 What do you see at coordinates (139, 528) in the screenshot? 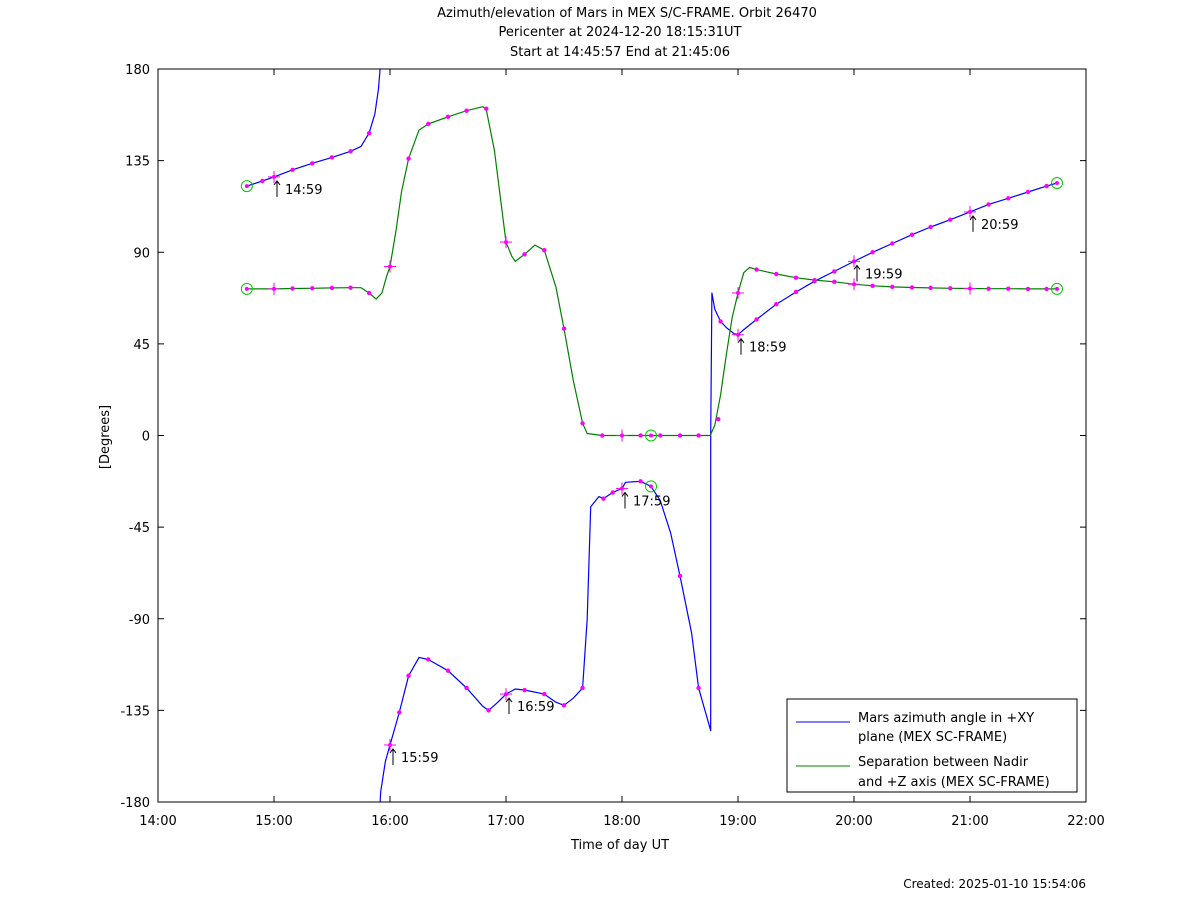
I see `y-tick-label: -45` at bounding box center [139, 528].